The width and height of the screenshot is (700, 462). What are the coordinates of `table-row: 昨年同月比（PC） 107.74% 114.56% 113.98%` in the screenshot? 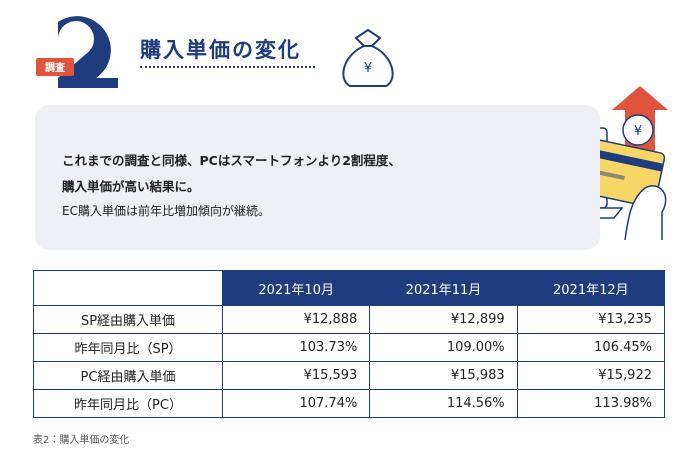 It's located at (349, 403).